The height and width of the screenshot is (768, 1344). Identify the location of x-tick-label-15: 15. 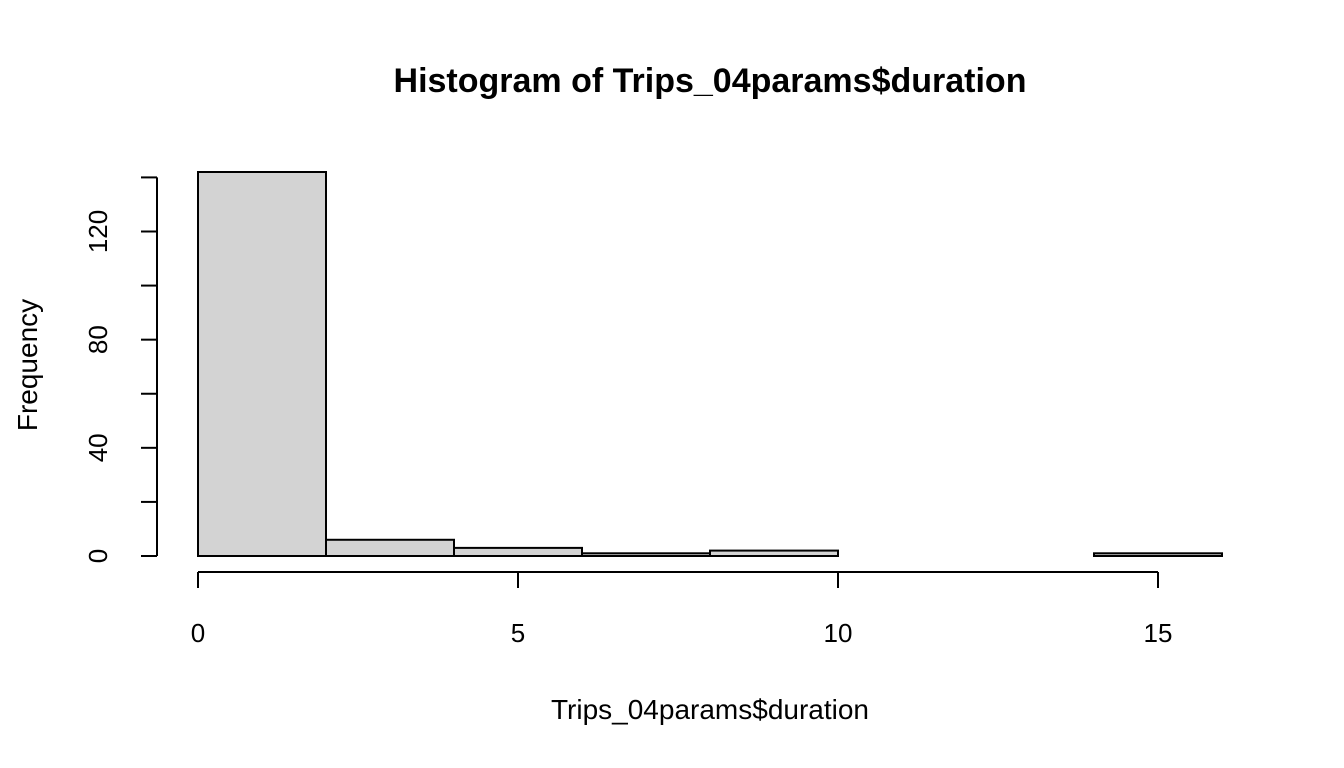
(1158, 633).